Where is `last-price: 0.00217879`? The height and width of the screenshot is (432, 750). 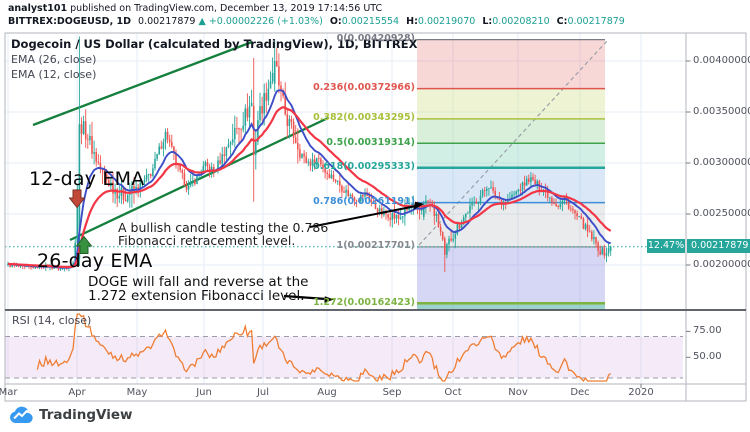 last-price: 0.00217879 is located at coordinates (167, 21).